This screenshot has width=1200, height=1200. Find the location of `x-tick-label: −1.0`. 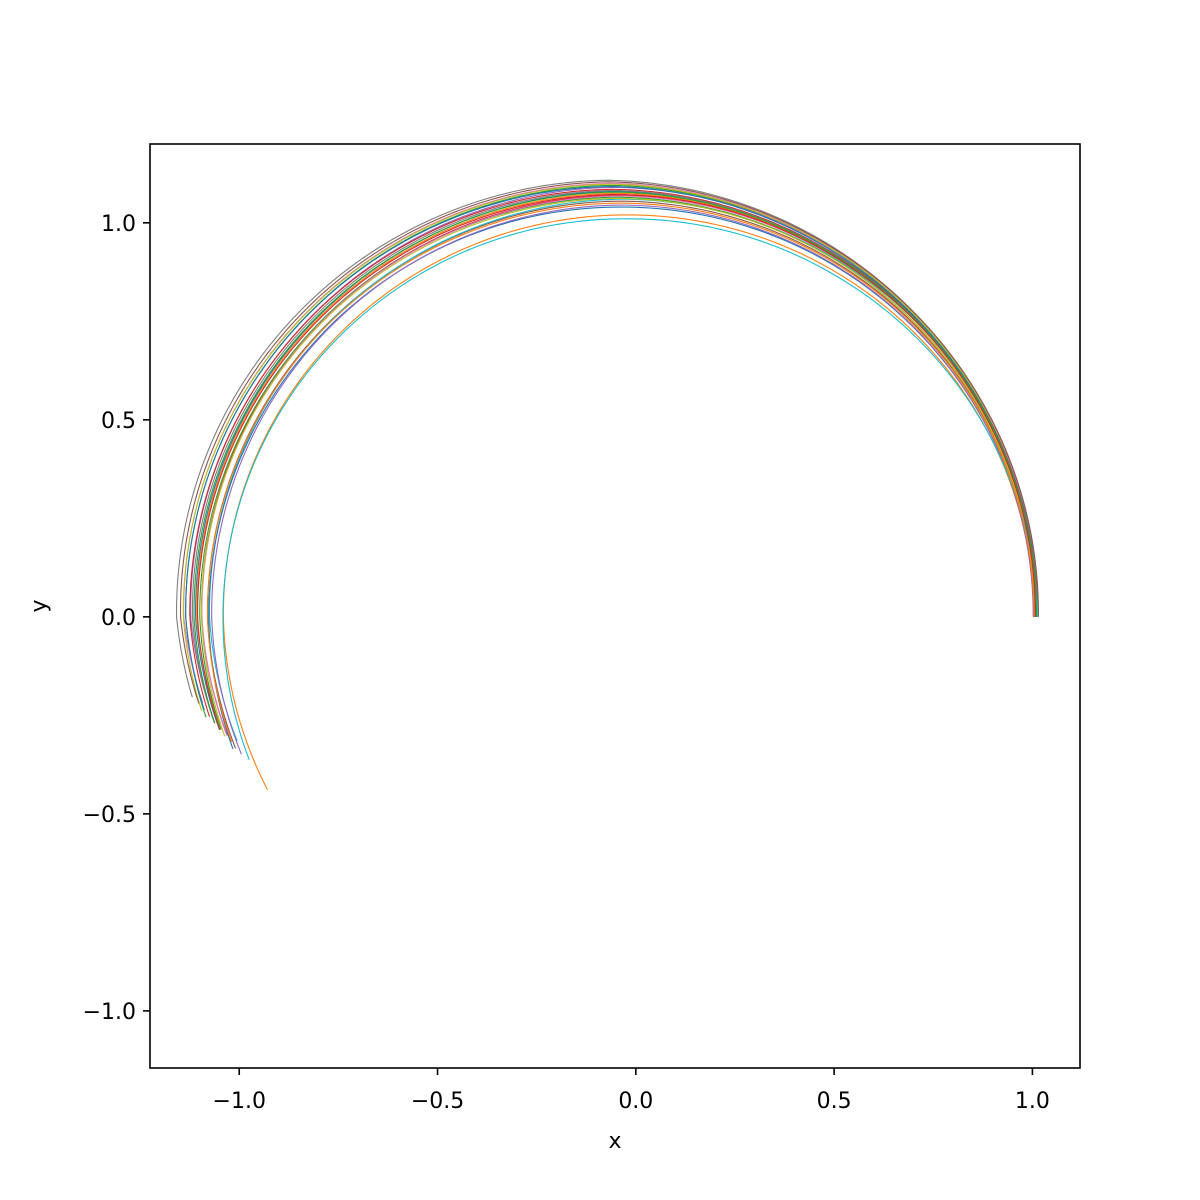

x-tick-label: −1.0 is located at coordinates (239, 1101).